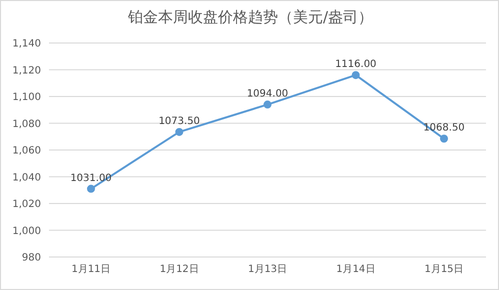 The width and height of the screenshot is (499, 290). Describe the element at coordinates (91, 270) in the screenshot. I see `x-tick-label: 1月11日` at that location.